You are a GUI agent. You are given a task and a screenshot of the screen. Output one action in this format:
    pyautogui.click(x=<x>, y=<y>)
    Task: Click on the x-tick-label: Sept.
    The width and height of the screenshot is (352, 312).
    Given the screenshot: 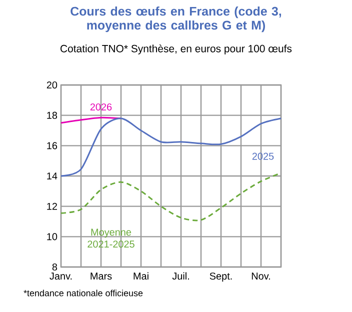 What is the action you would take?
    pyautogui.click(x=221, y=277)
    